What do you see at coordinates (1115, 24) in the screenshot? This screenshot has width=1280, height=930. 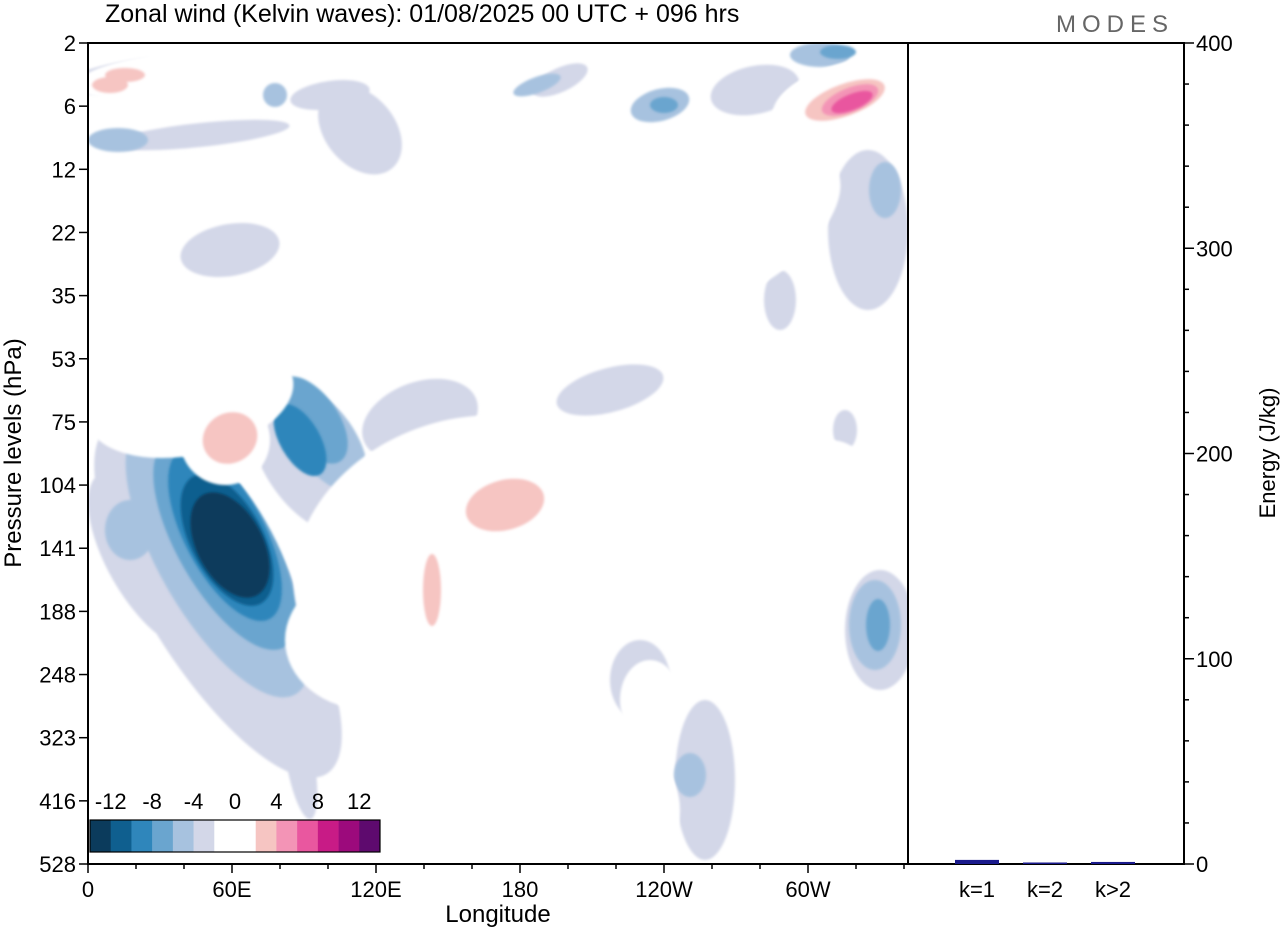 I see `modes-logo: MODES` at bounding box center [1115, 24].